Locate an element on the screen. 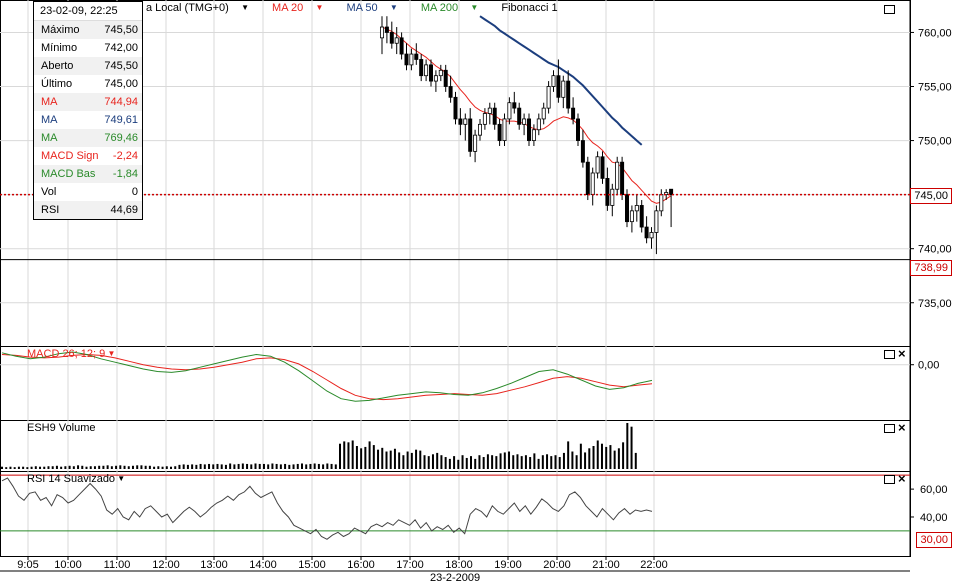 The height and width of the screenshot is (586, 980). tooltip-label: MACD Sign is located at coordinates (69, 156).